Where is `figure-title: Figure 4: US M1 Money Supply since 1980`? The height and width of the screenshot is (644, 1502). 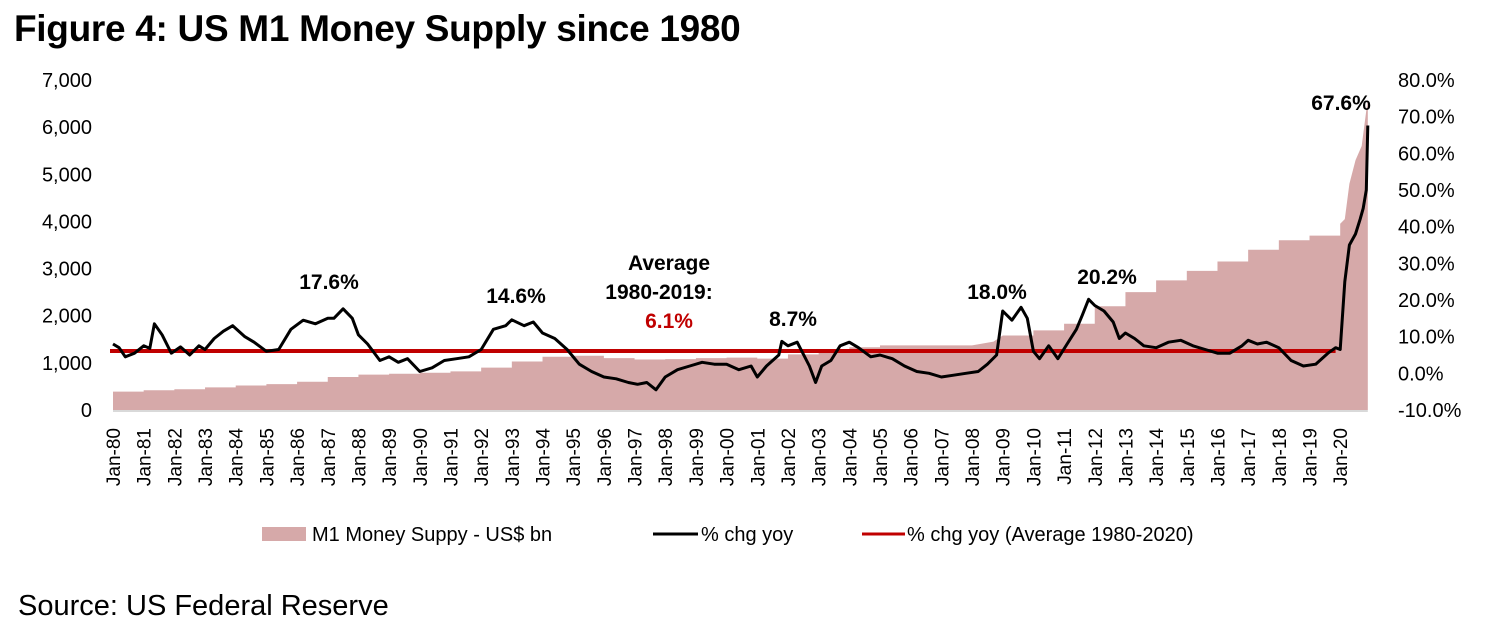 figure-title: Figure 4: US M1 Money Supply since 1980 is located at coordinates (377, 28).